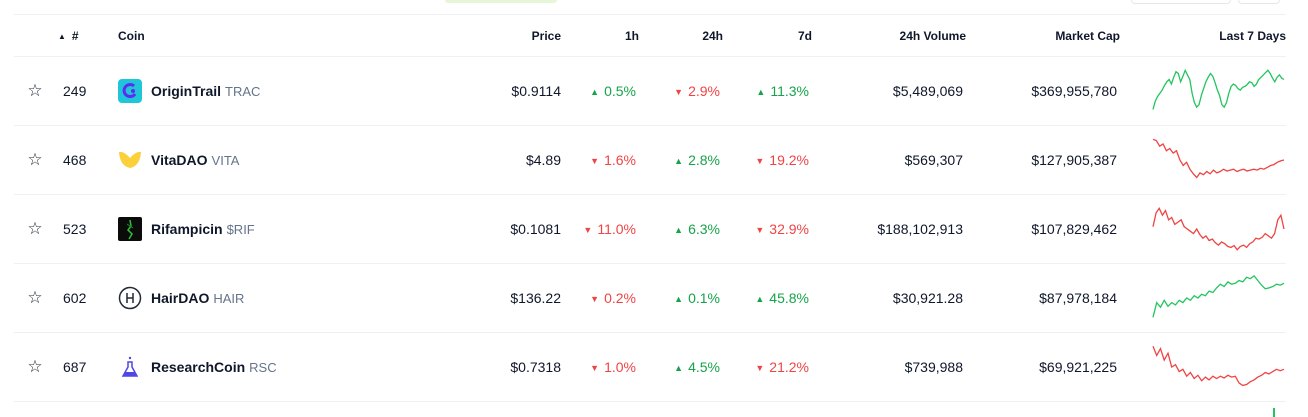  What do you see at coordinates (186, 91) in the screenshot?
I see `coin-name: OriginTrail` at bounding box center [186, 91].